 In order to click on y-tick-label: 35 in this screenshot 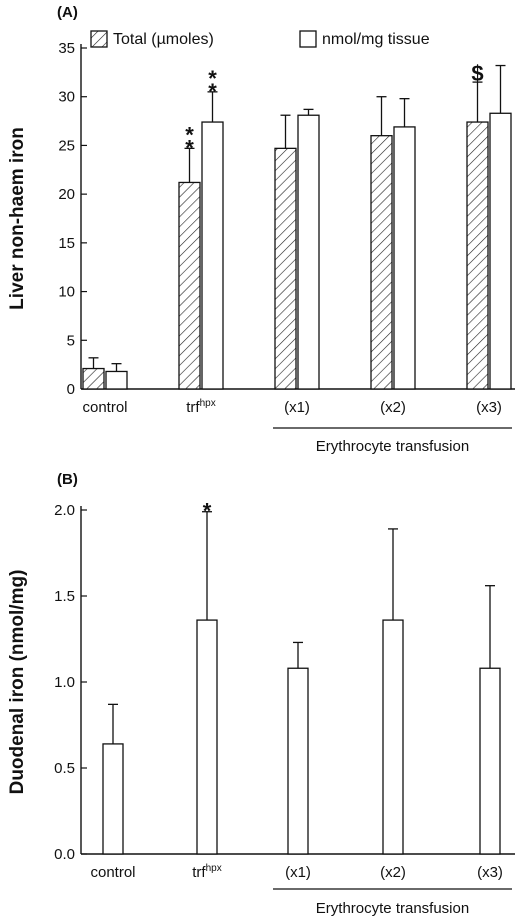, I will do `click(66, 48)`.